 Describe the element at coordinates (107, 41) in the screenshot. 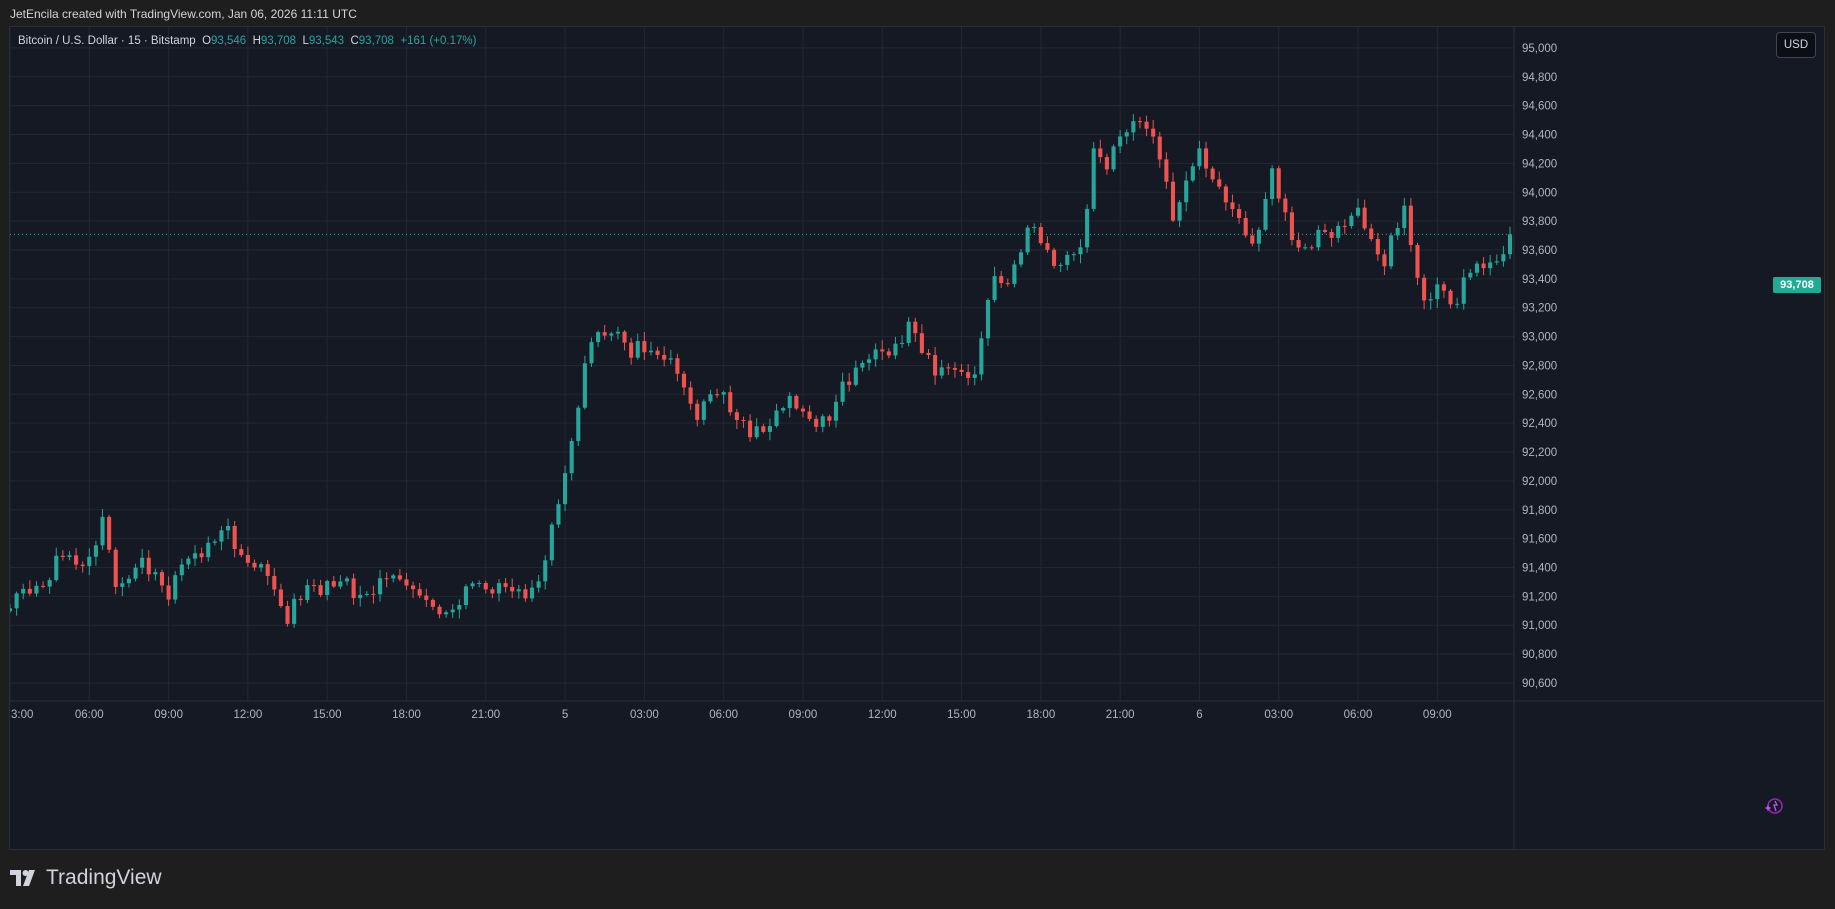

I see `symbol-label: Bitcoin / U.S. Dollar · 15 · Bitstamp` at that location.